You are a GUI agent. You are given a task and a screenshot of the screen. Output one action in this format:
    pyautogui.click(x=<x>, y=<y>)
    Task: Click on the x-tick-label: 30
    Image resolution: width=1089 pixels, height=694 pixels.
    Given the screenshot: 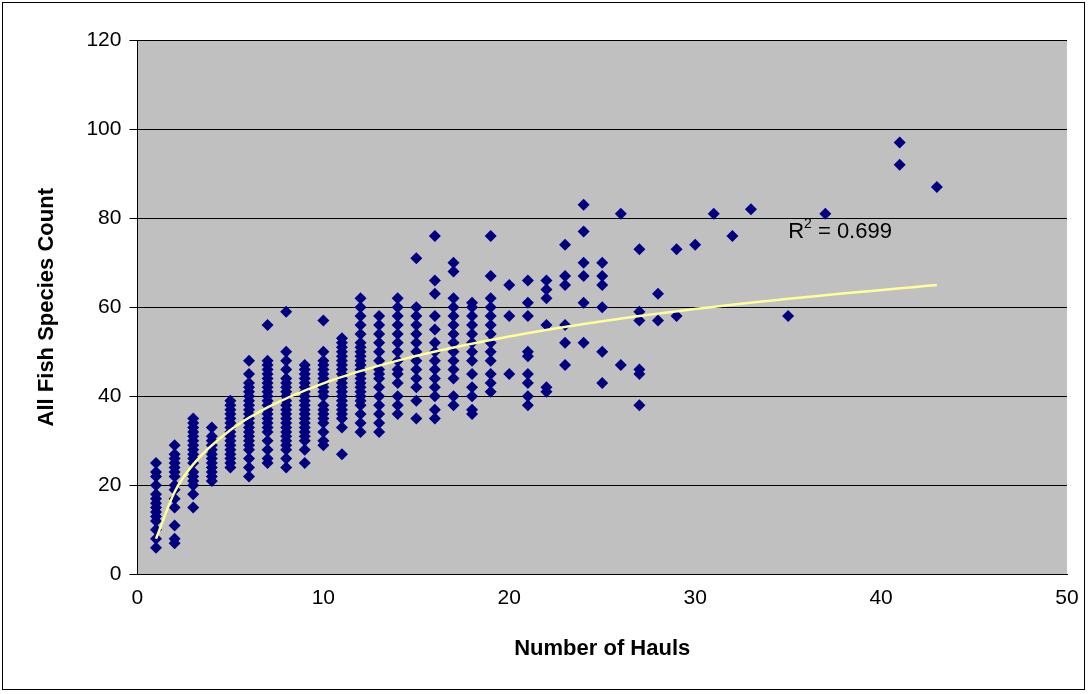 What is the action you would take?
    pyautogui.click(x=695, y=596)
    